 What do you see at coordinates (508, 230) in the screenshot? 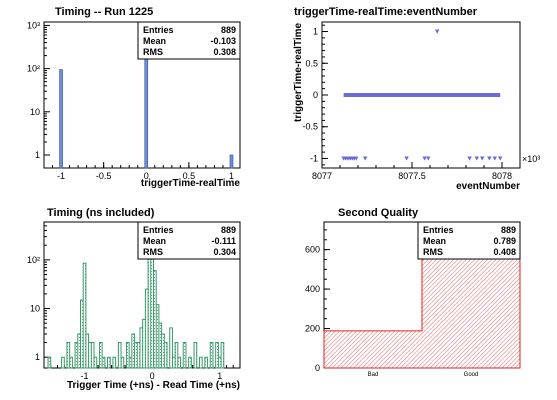
I see `panel4-stat-entries-value: 889` at bounding box center [508, 230].